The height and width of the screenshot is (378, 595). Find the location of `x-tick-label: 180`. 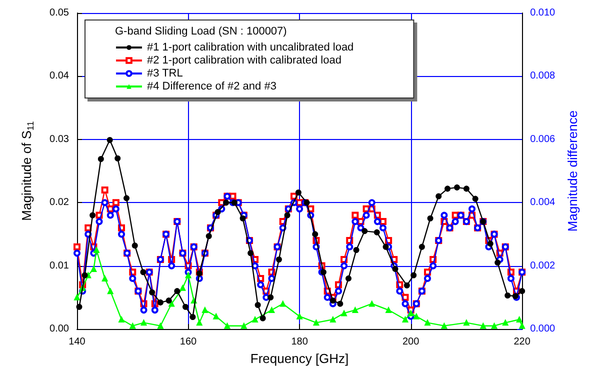

x-tick-label: 180 is located at coordinates (299, 342).